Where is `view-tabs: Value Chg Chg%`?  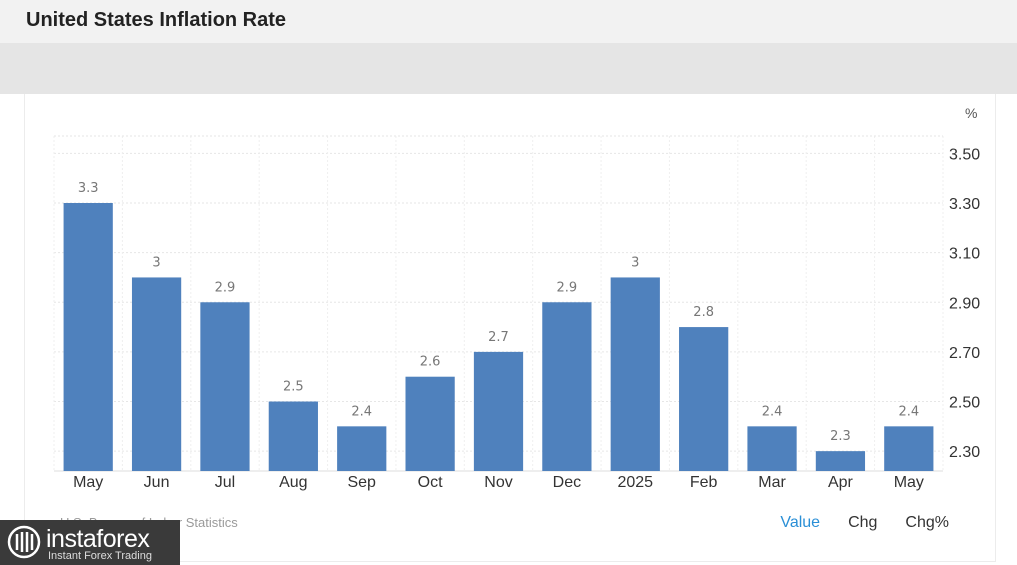 view-tabs: Value Chg Chg% is located at coordinates (850, 523).